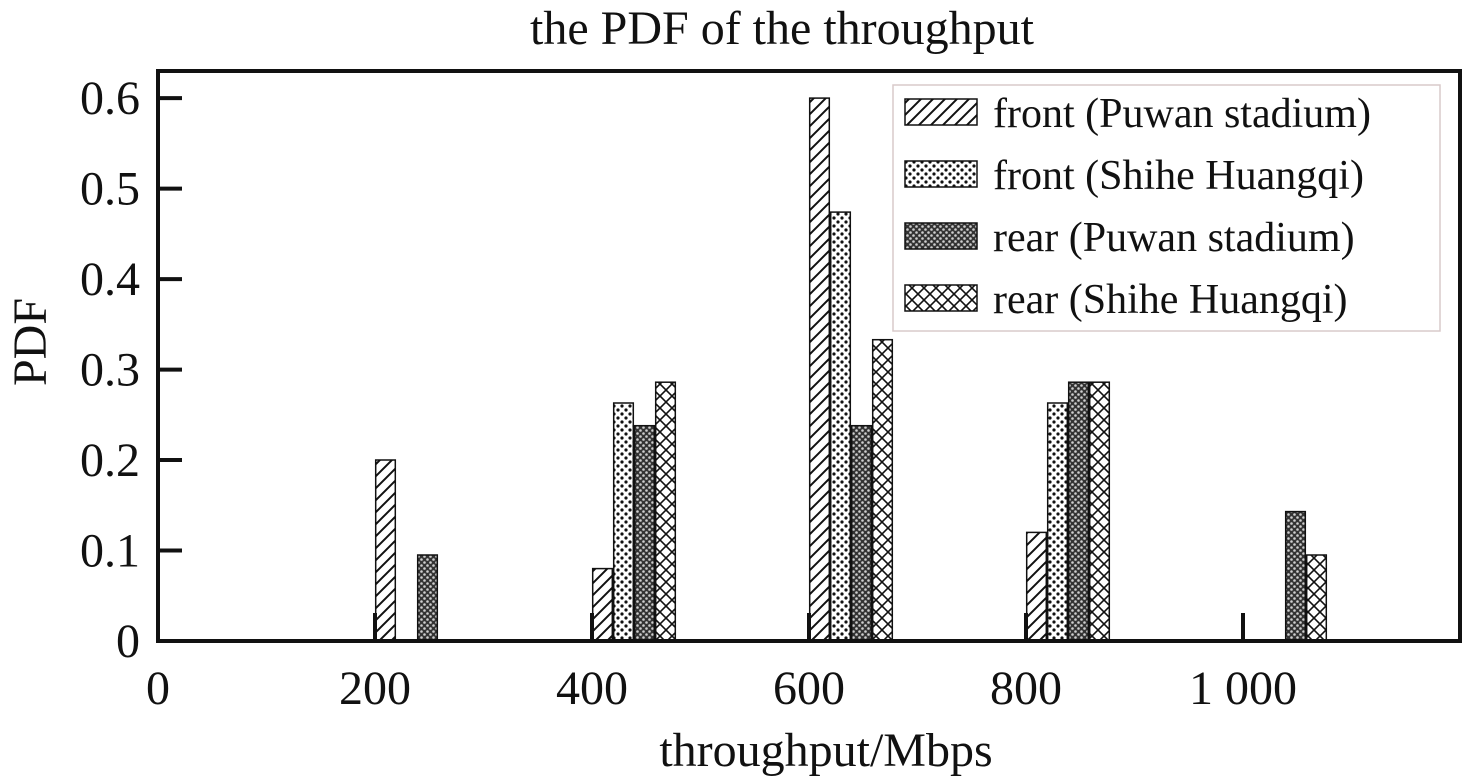 The width and height of the screenshot is (1468, 782). What do you see at coordinates (1295, 576) in the screenshot?
I see `bar-series3-x1000` at bounding box center [1295, 576].